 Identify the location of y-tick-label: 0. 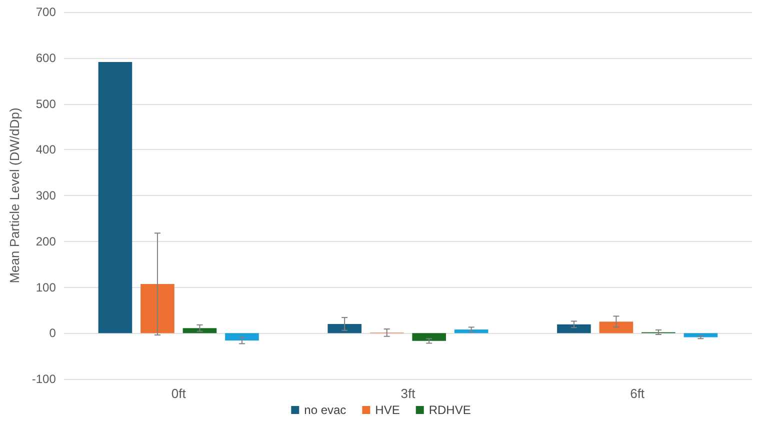
(52, 333).